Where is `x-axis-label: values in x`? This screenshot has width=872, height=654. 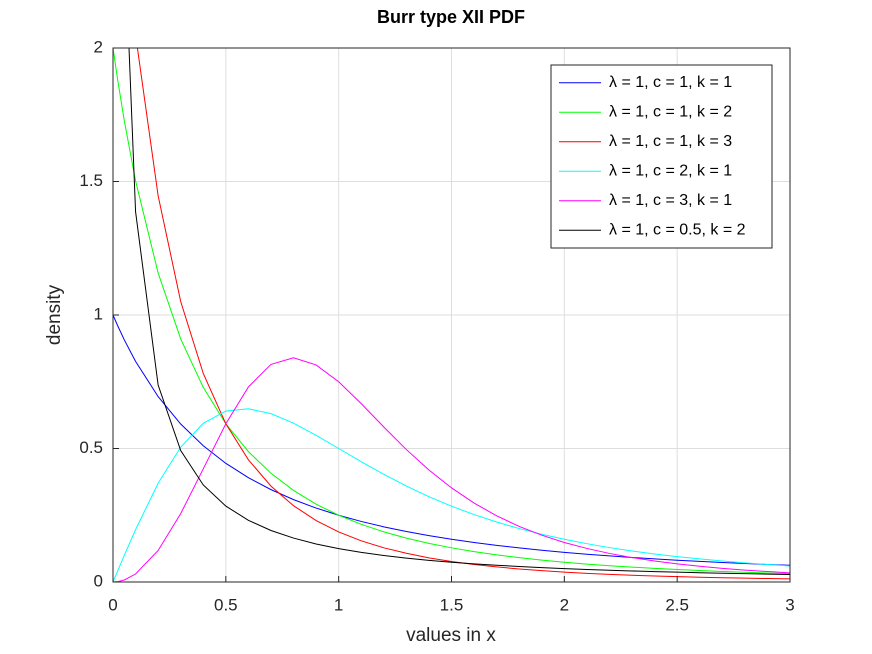 x-axis-label: values in x is located at coordinates (451, 635).